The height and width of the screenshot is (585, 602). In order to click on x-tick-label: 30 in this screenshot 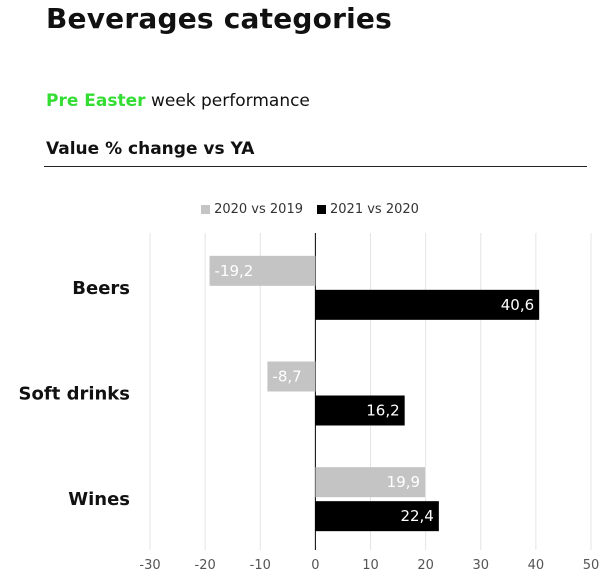, I will do `click(480, 565)`.